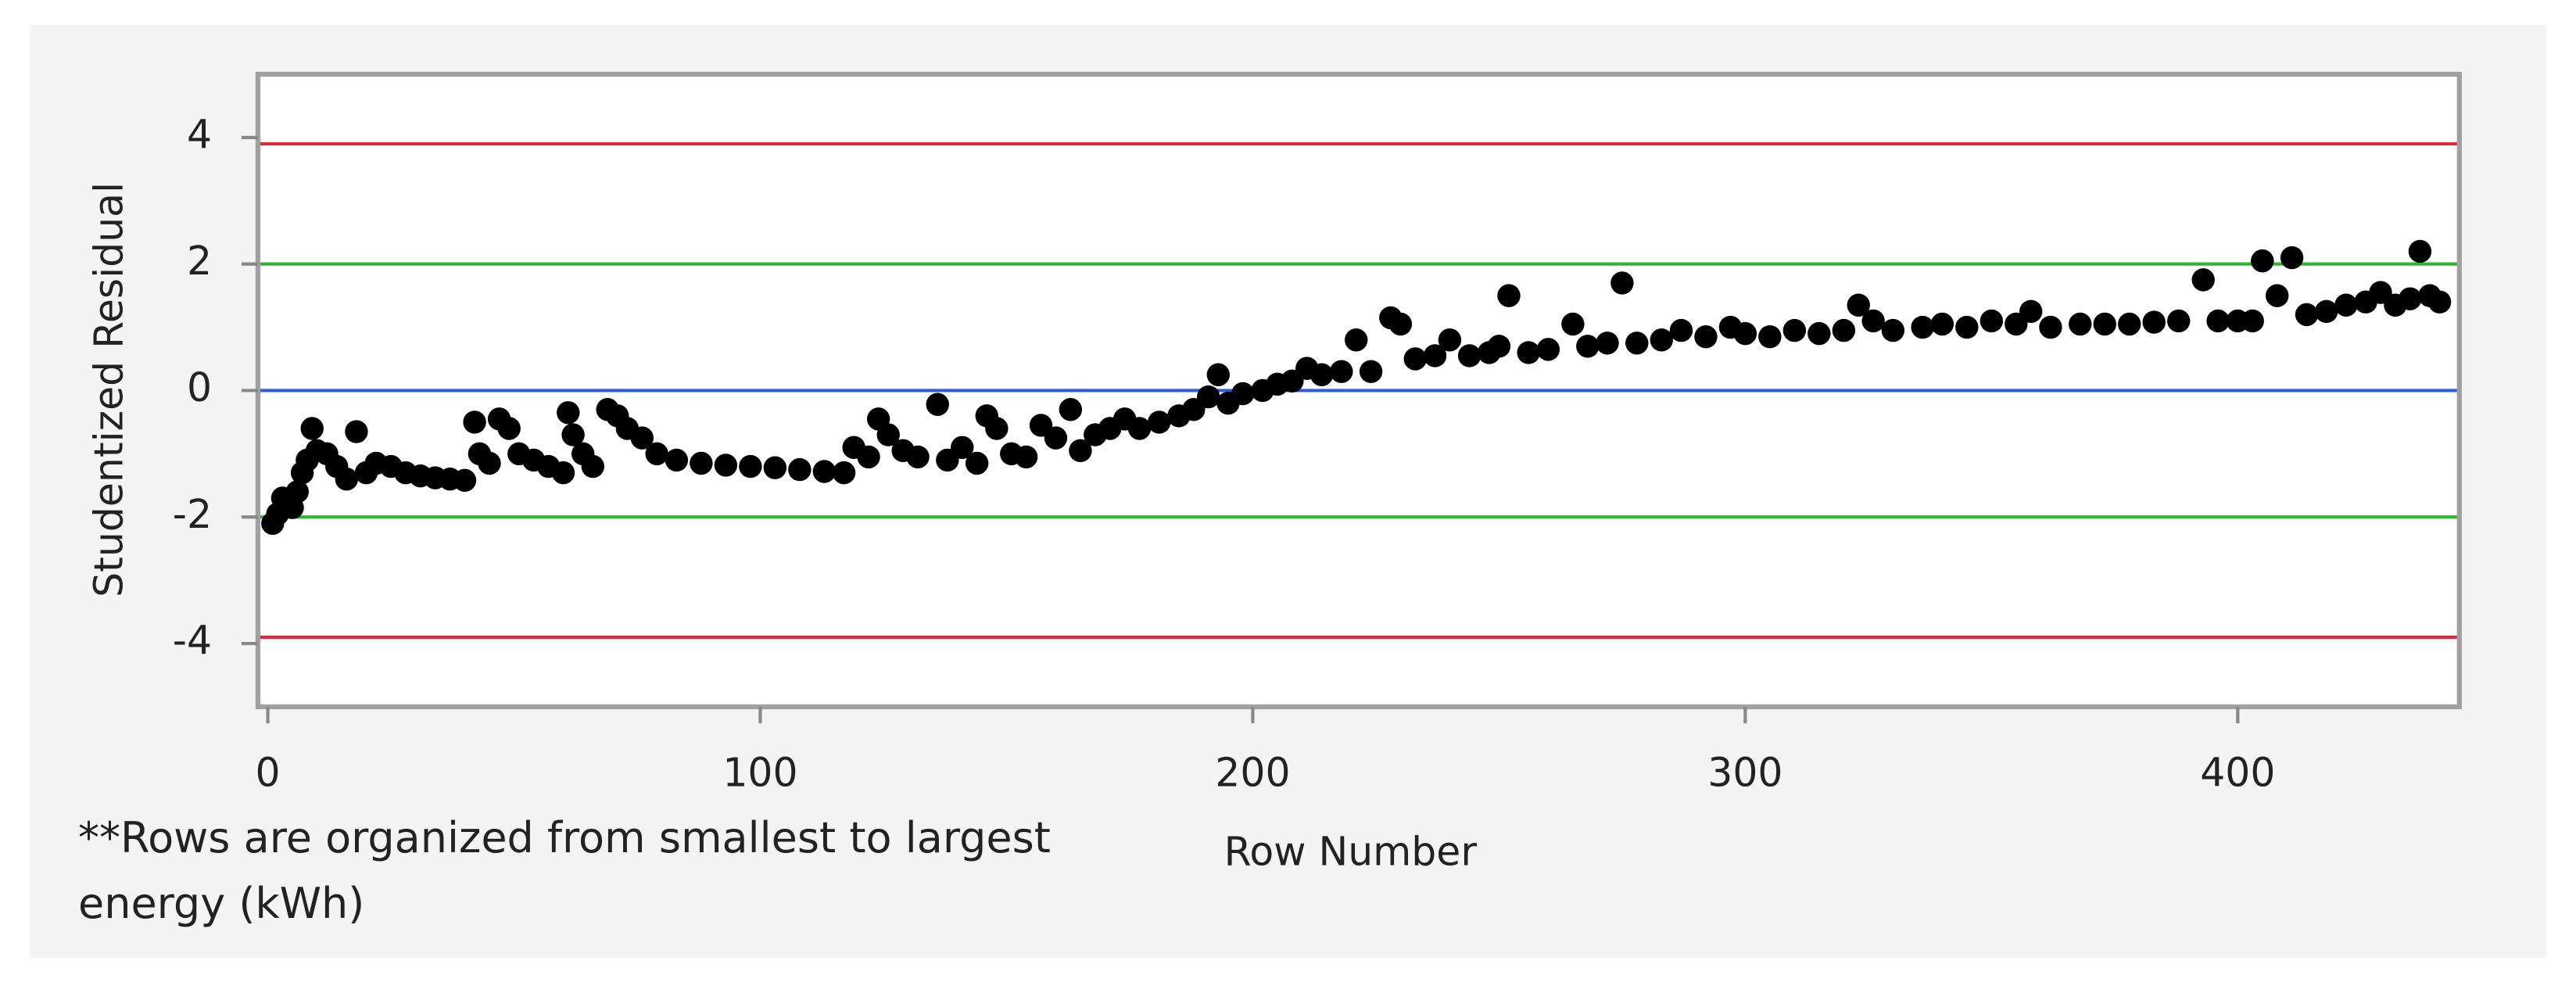 This screenshot has width=2576, height=993. What do you see at coordinates (1744, 773) in the screenshot?
I see `x-tick-label: 300` at bounding box center [1744, 773].